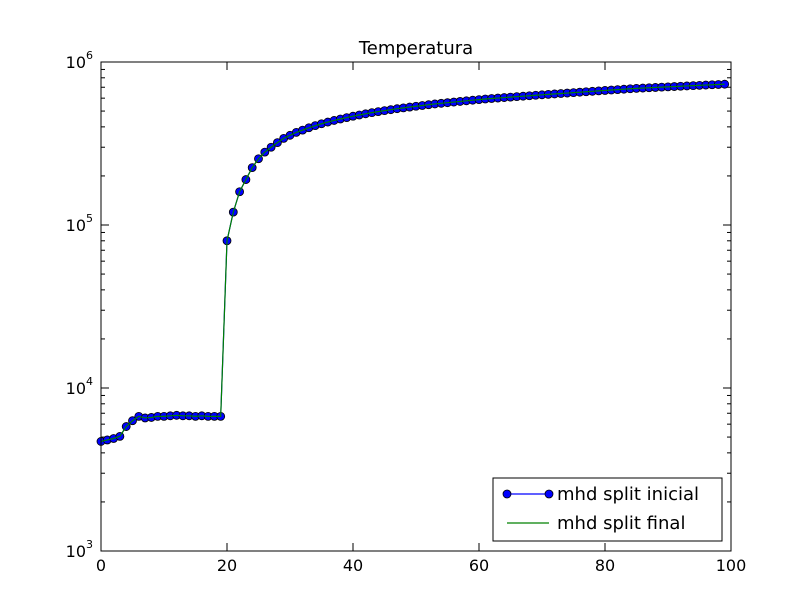 Image resolution: width=812 pixels, height=612 pixels. What do you see at coordinates (79, 223) in the screenshot?
I see `y-tick-label: 10⁵` at bounding box center [79, 223].